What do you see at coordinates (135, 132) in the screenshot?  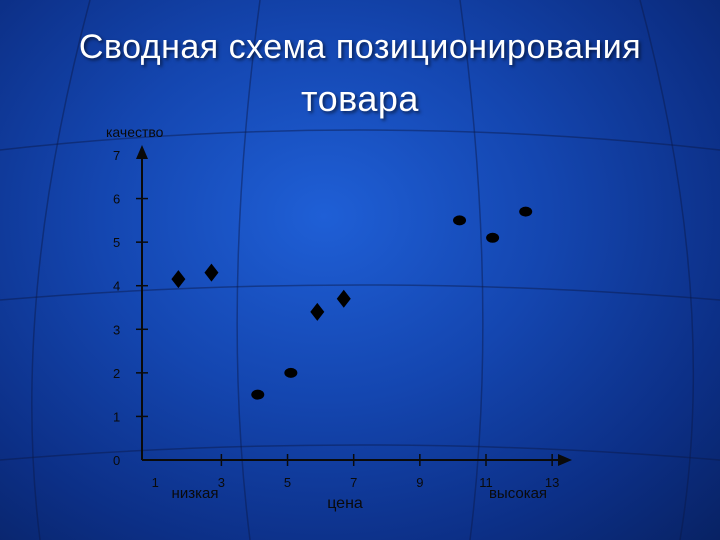 I see `y-axis-label: качество` at bounding box center [135, 132].